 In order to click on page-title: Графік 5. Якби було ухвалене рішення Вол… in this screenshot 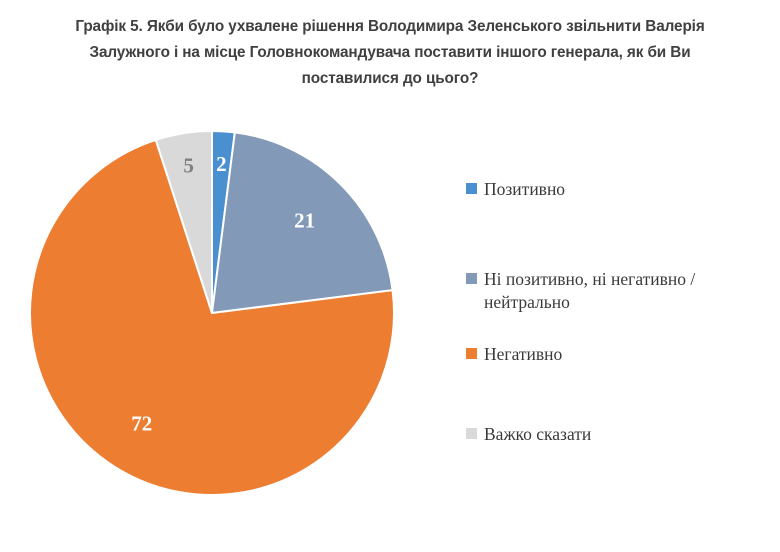, I will do `click(390, 52)`.